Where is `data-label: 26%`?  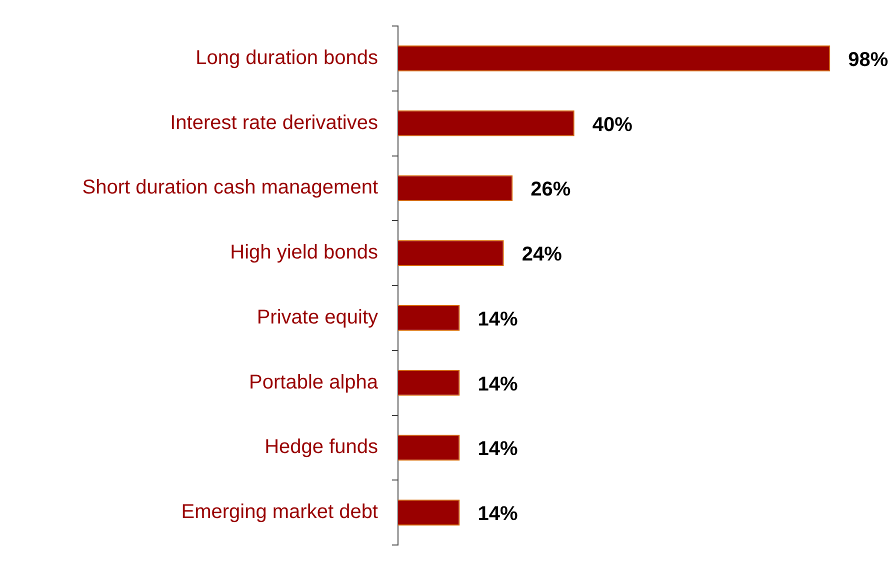 data-label: 26% is located at coordinates (550, 189).